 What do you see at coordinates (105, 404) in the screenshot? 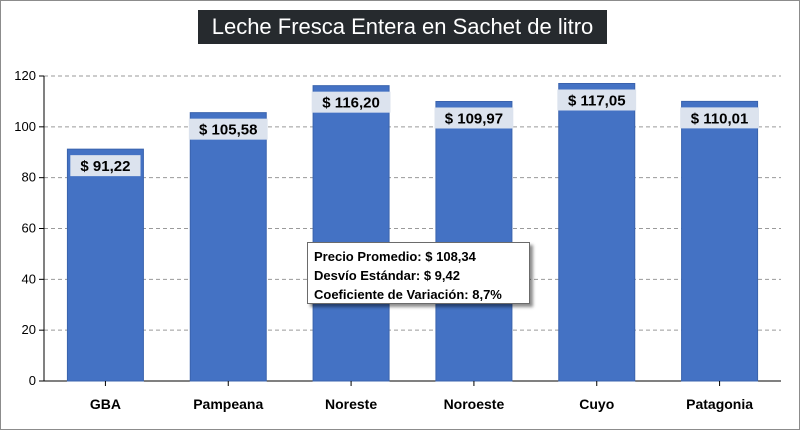
I see `x-tick-label: GBA` at bounding box center [105, 404].